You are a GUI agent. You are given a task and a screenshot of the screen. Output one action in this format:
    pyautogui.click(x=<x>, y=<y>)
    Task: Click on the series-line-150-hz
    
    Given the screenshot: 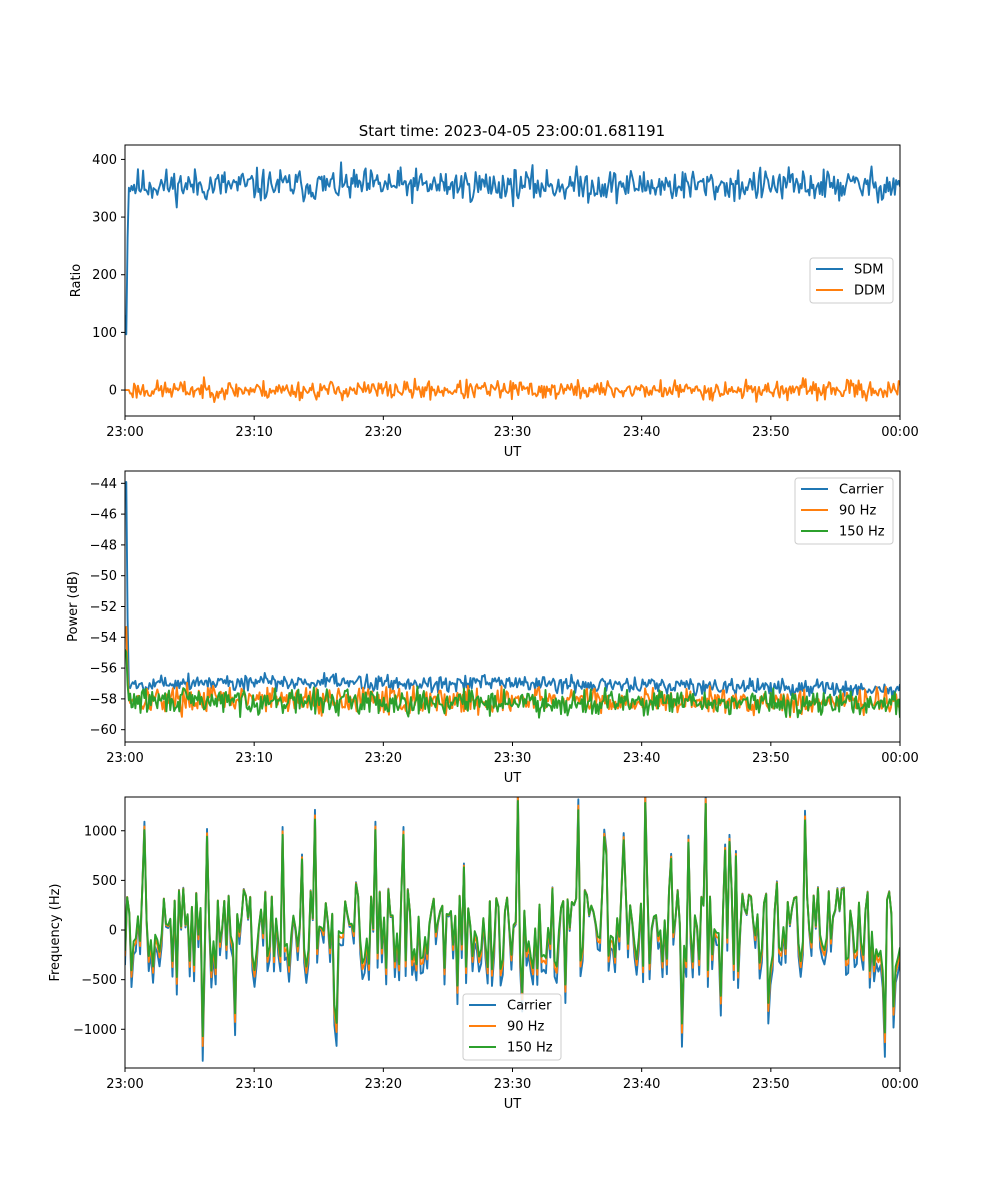 What is the action you would take?
    pyautogui.click(x=512, y=684)
    